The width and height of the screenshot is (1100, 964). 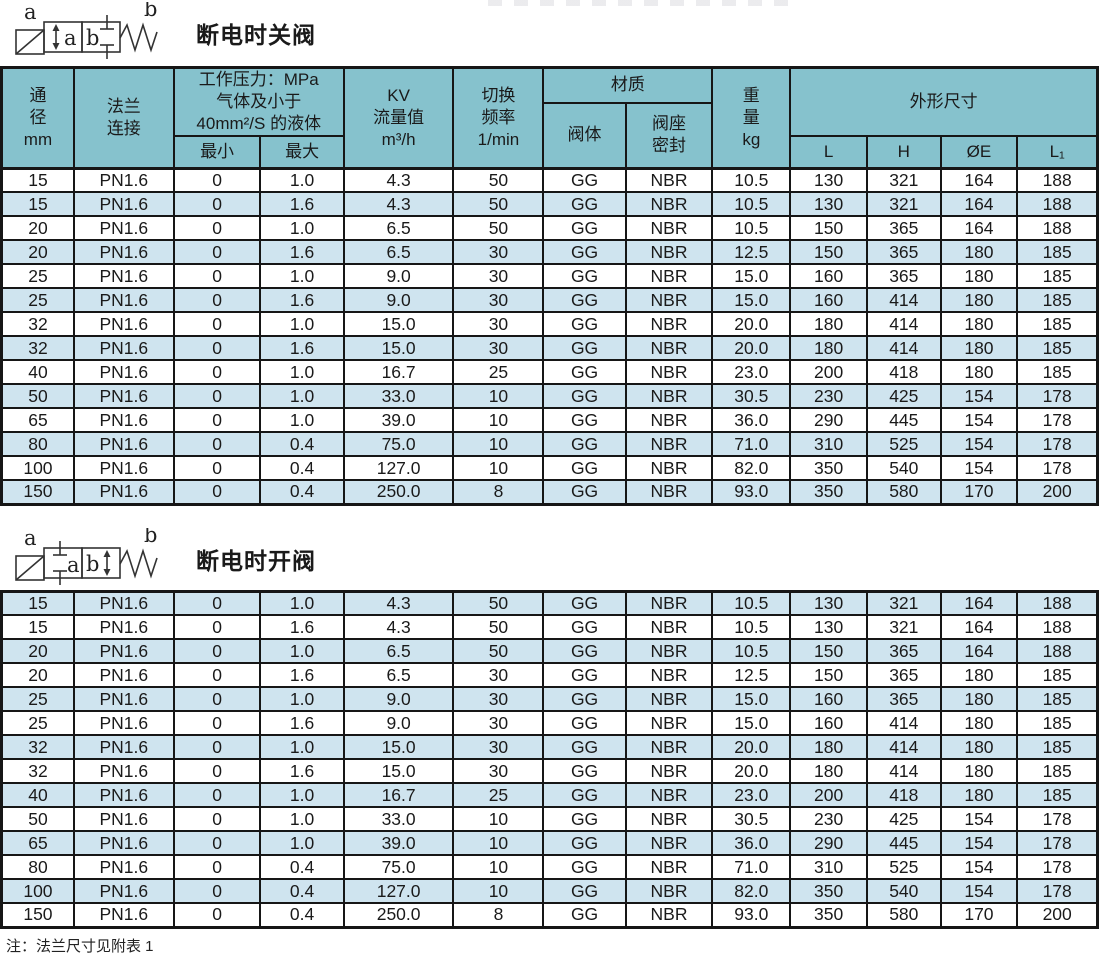 I want to click on cell: 425, so click(x=904, y=396).